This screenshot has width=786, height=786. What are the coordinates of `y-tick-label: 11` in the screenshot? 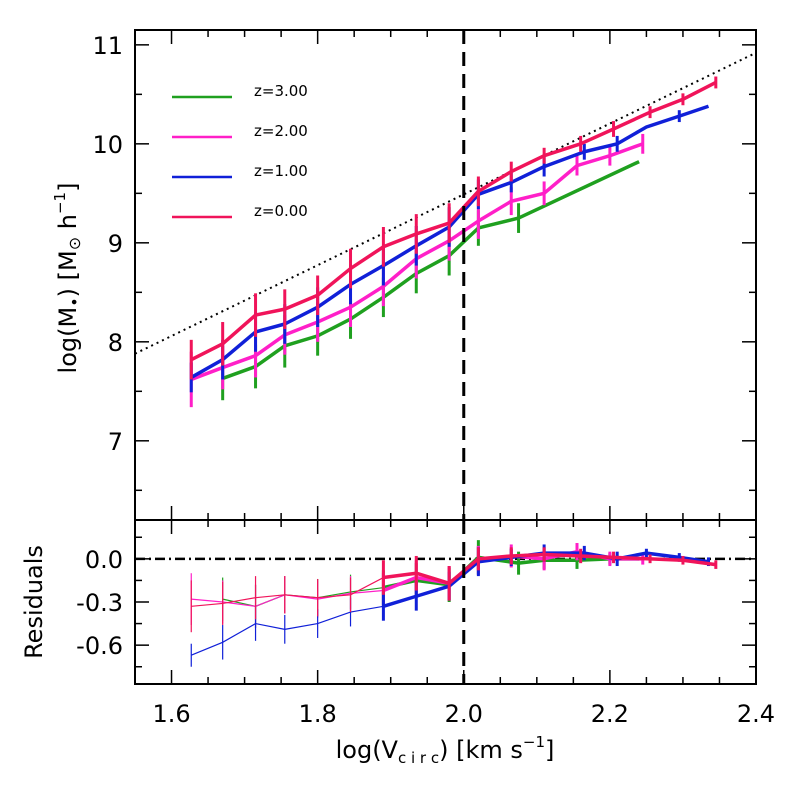 It's located at (107, 46).